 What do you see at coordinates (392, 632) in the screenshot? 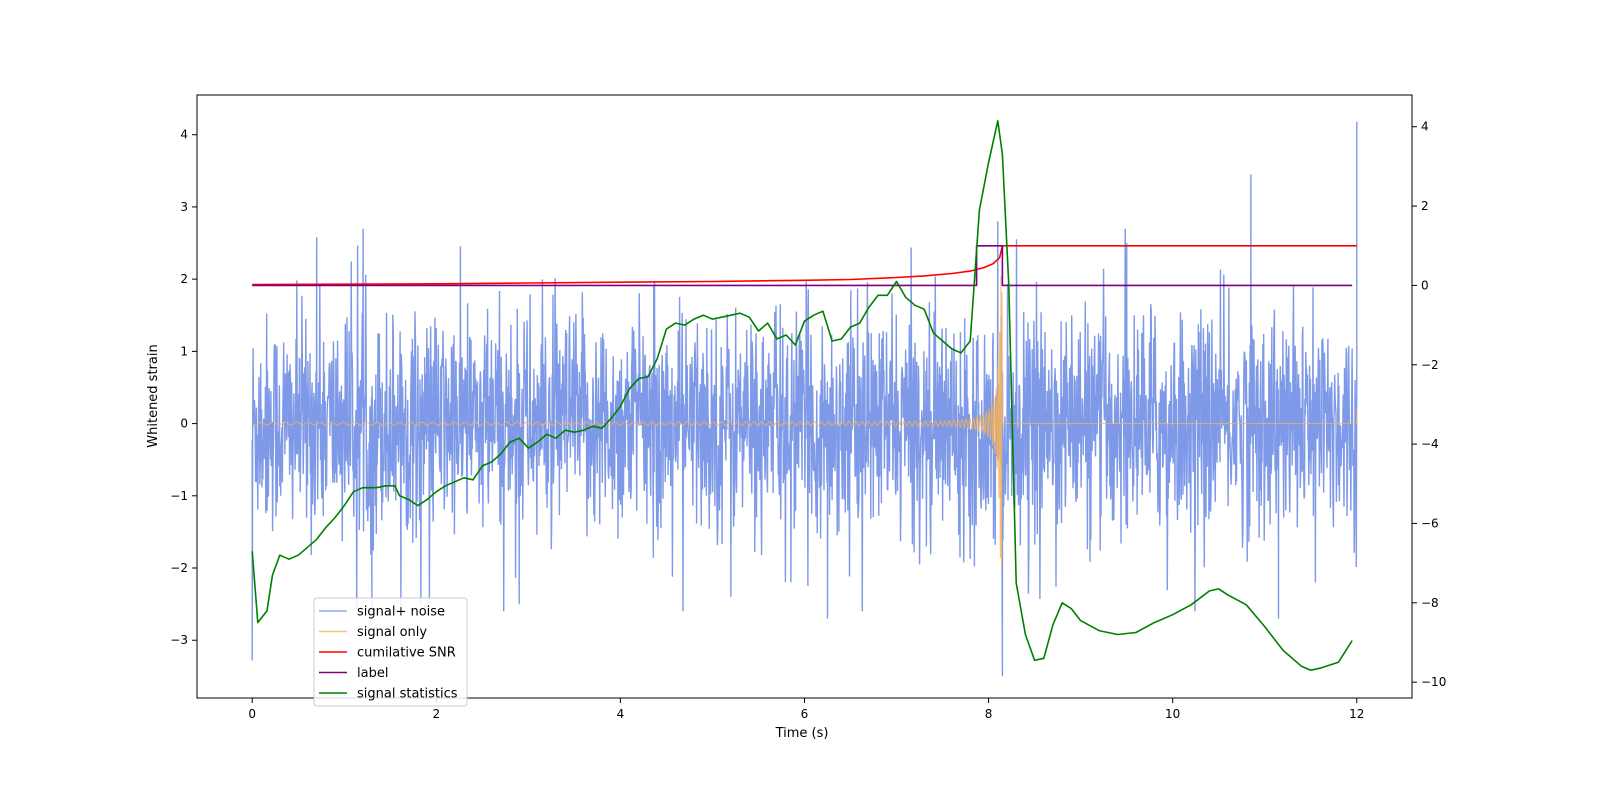
I see `legend-label: signal only` at bounding box center [392, 632].